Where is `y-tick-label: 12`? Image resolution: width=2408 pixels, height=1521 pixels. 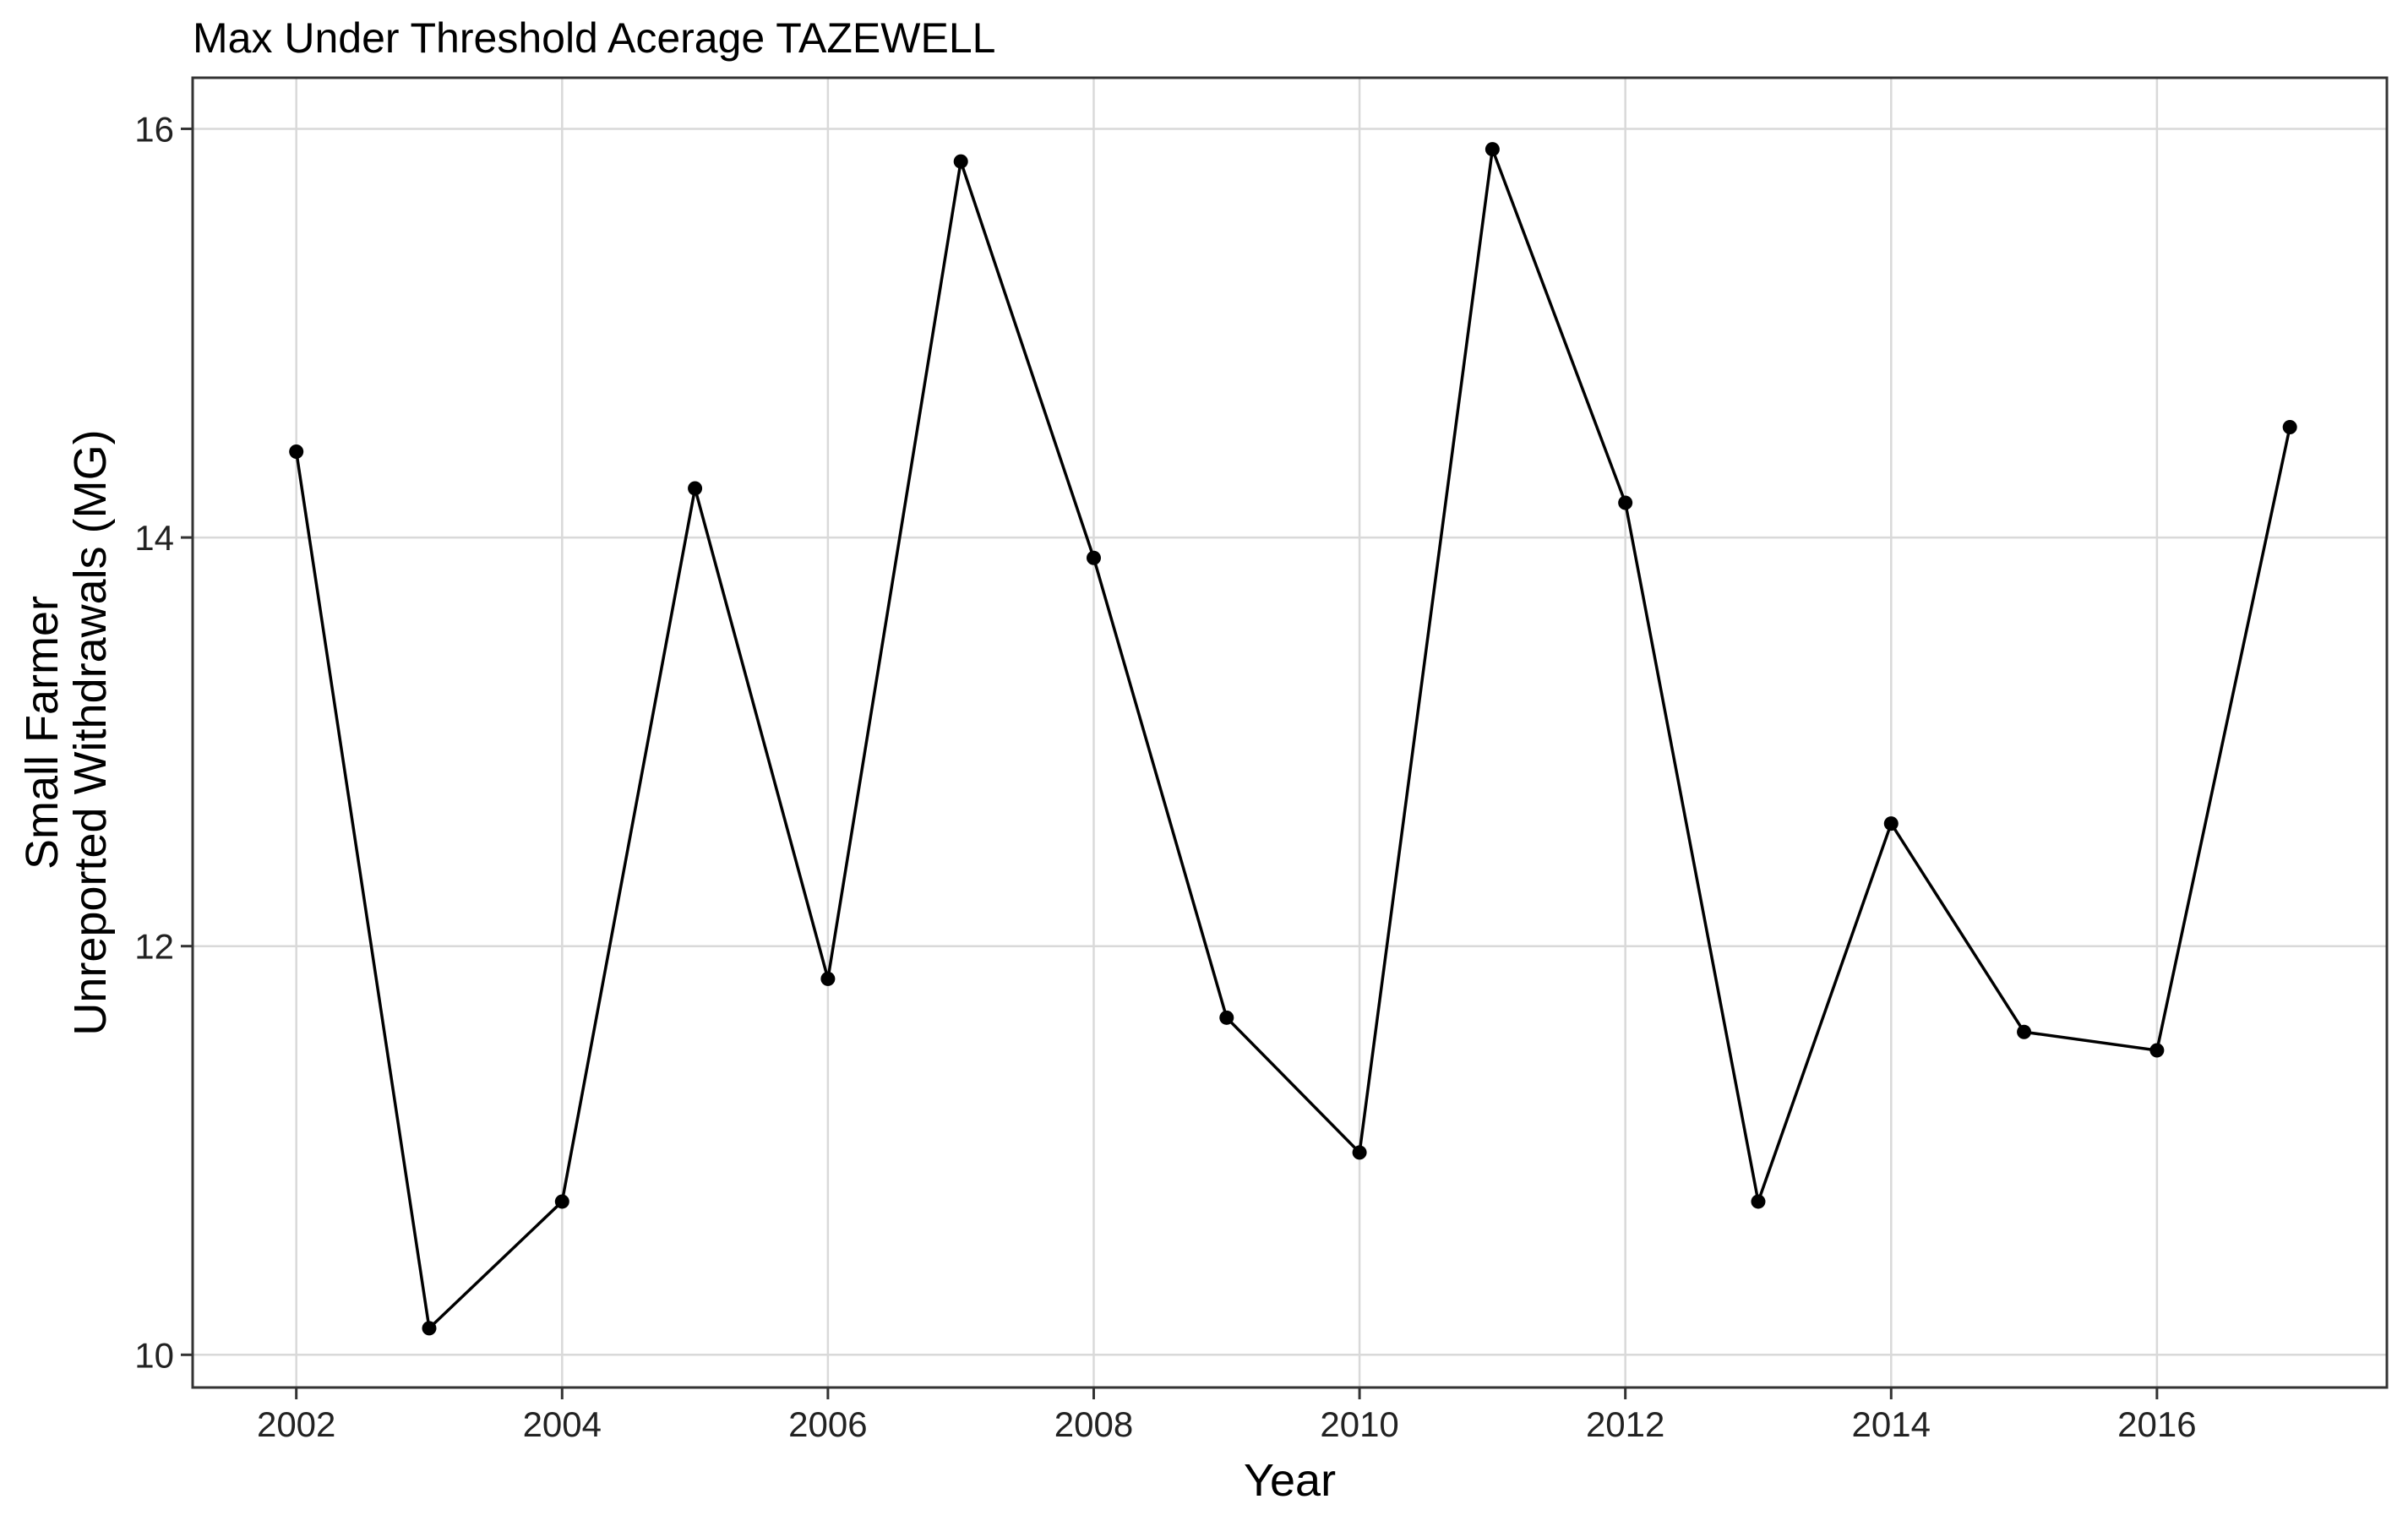
y-tick-label: 12 is located at coordinates (154, 947).